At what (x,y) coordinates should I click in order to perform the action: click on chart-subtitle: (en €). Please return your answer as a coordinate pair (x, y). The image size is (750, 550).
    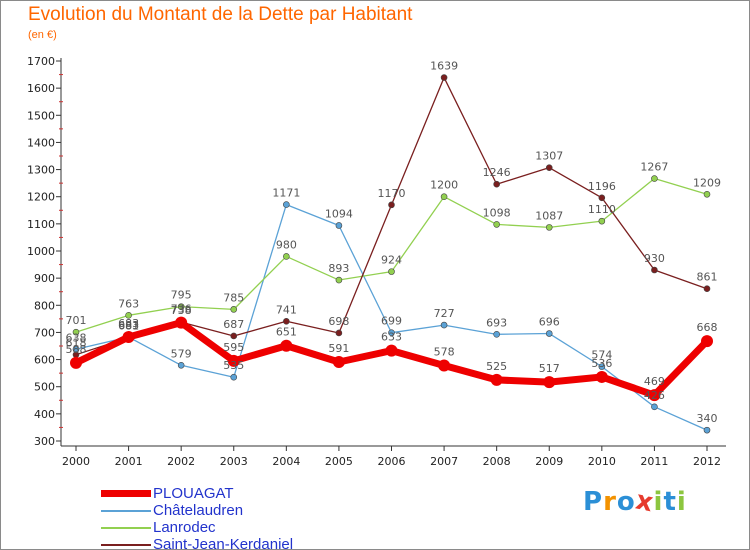
    Looking at the image, I should click on (42, 35).